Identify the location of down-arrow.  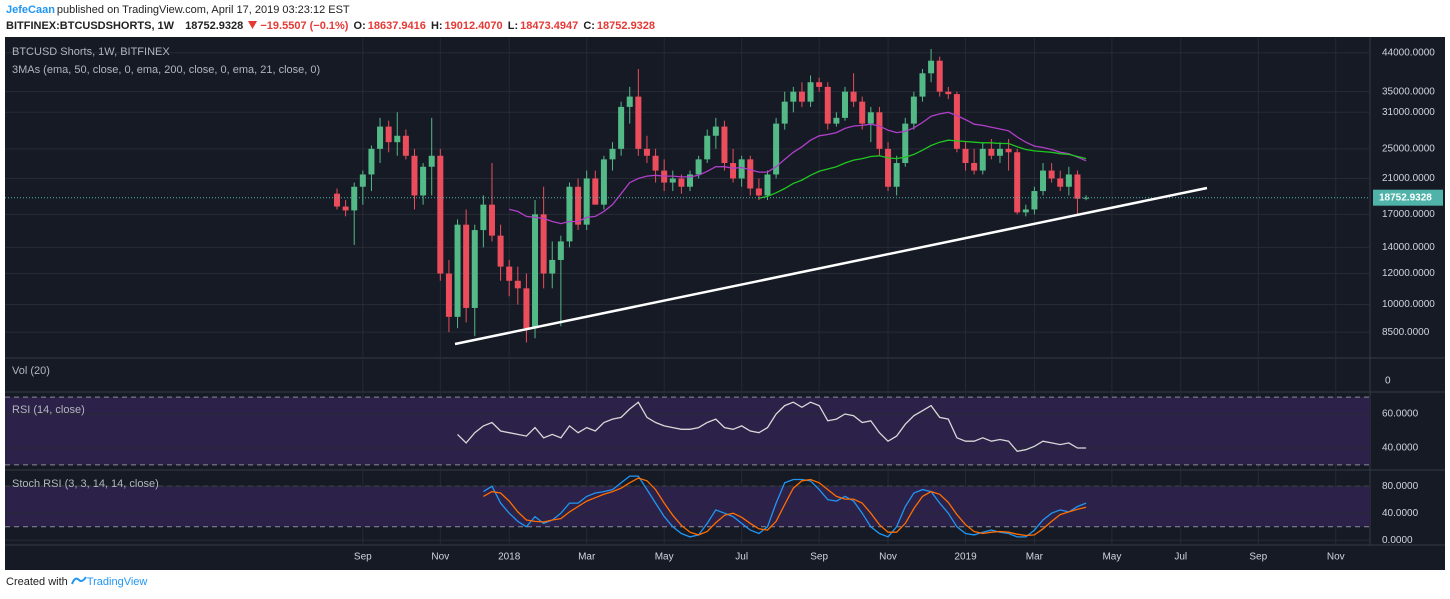
(253, 25).